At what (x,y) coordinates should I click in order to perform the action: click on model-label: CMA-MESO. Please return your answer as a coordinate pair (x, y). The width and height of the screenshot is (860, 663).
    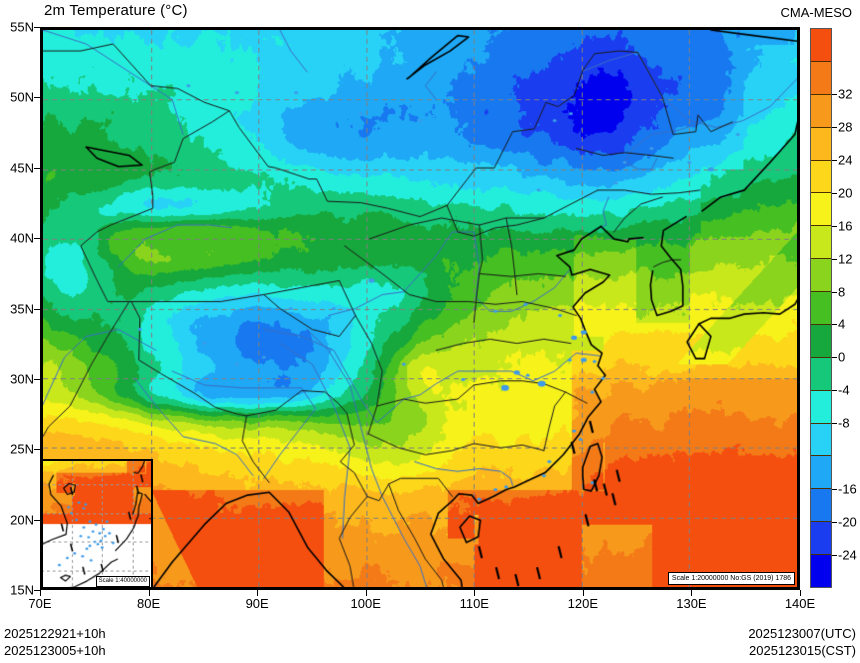
    Looking at the image, I should click on (816, 12).